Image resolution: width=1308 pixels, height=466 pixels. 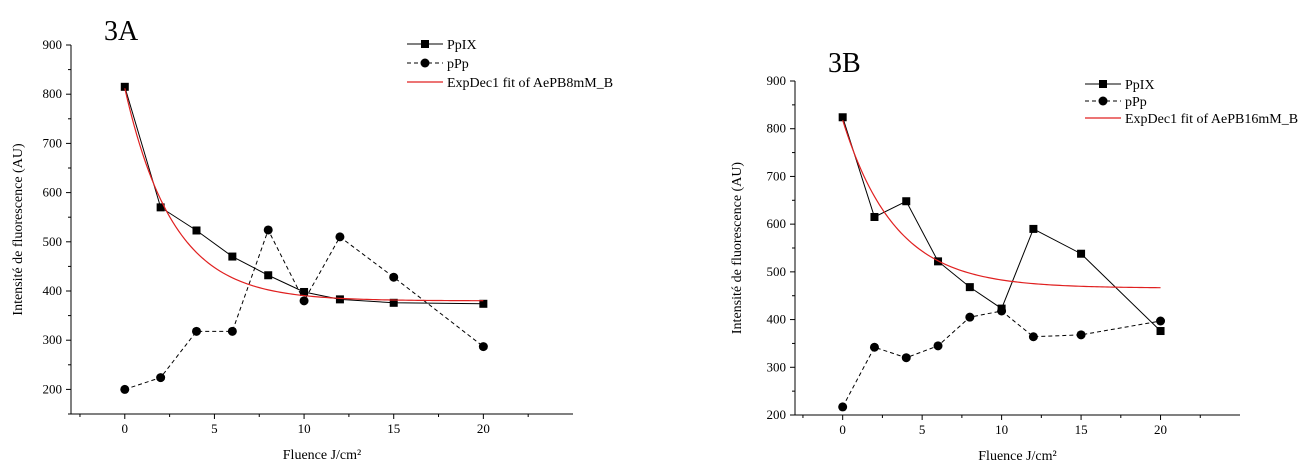 I want to click on legend-entry: ExpDec1 fit of AePB8mM_B, so click(x=510, y=83).